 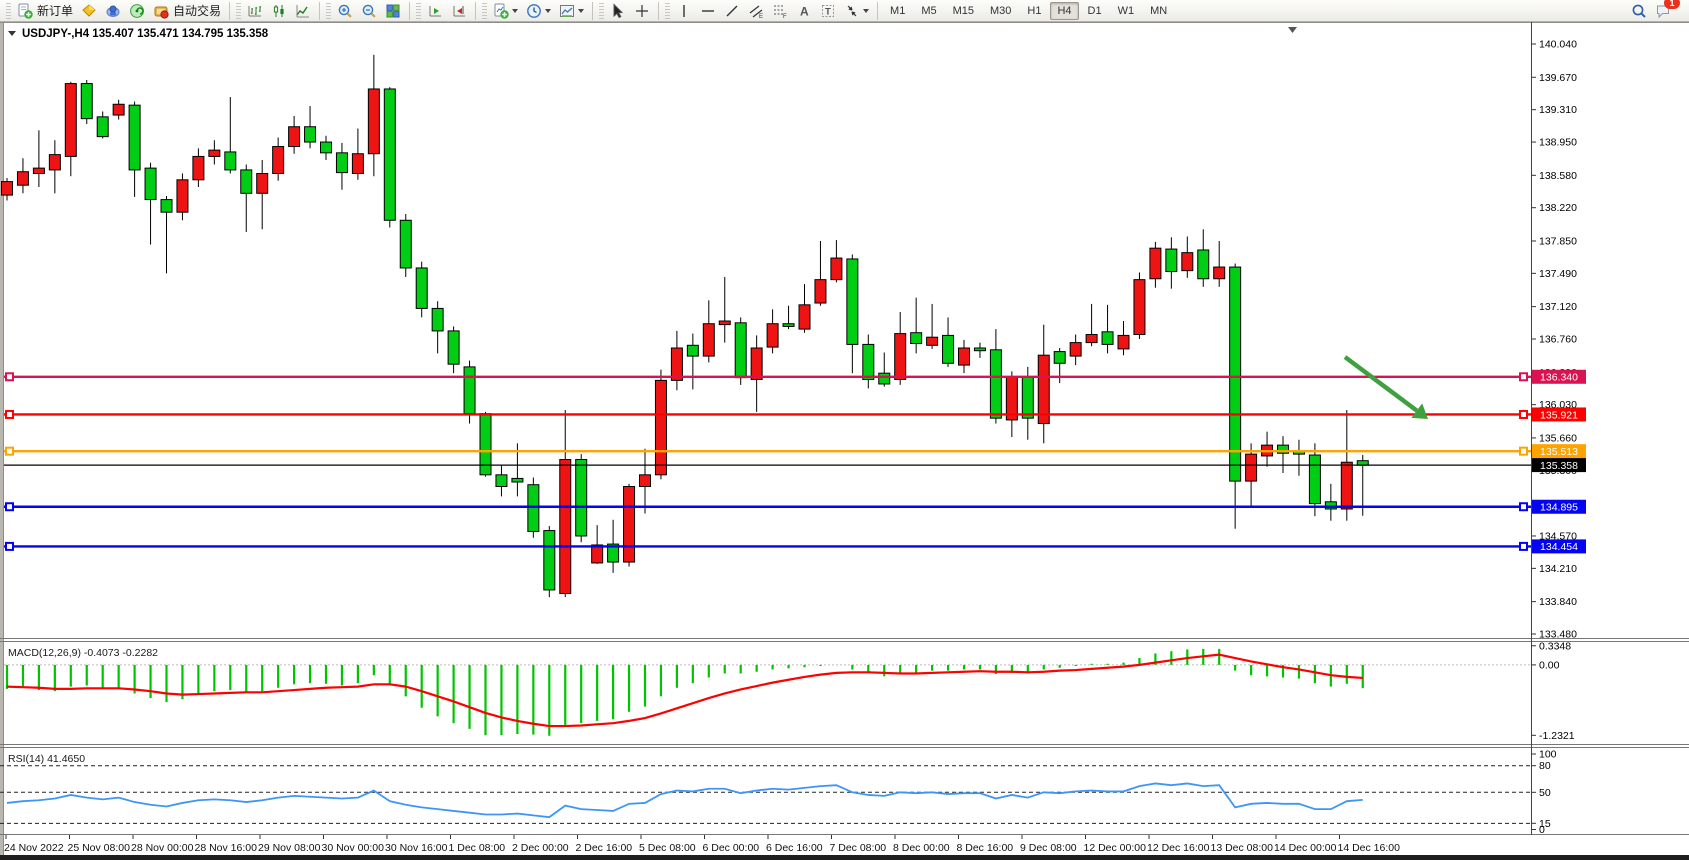 What do you see at coordinates (684, 11) in the screenshot?
I see `vertical-line-button` at bounding box center [684, 11].